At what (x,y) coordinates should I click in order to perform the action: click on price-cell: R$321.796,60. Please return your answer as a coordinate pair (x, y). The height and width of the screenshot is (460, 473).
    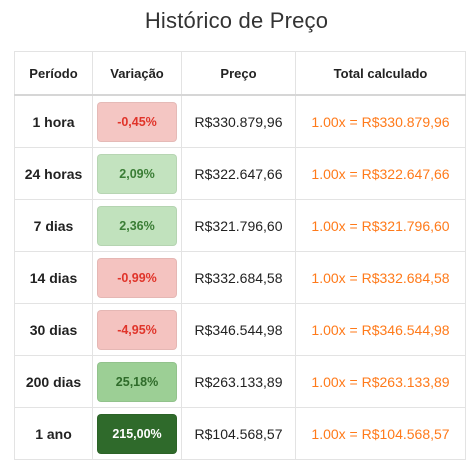
    Looking at the image, I should click on (238, 225).